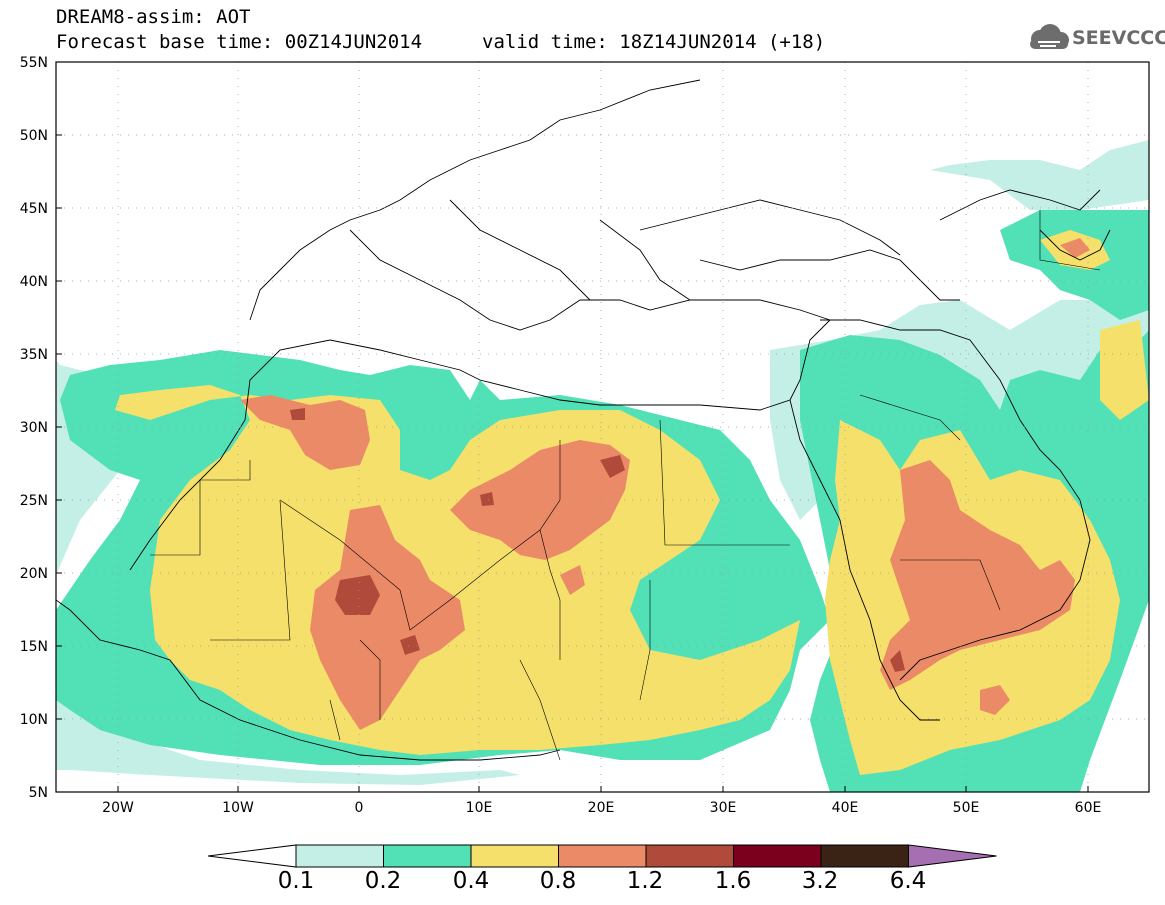 This screenshot has height=905, width=1165. I want to click on lon-label: 20E, so click(601, 808).